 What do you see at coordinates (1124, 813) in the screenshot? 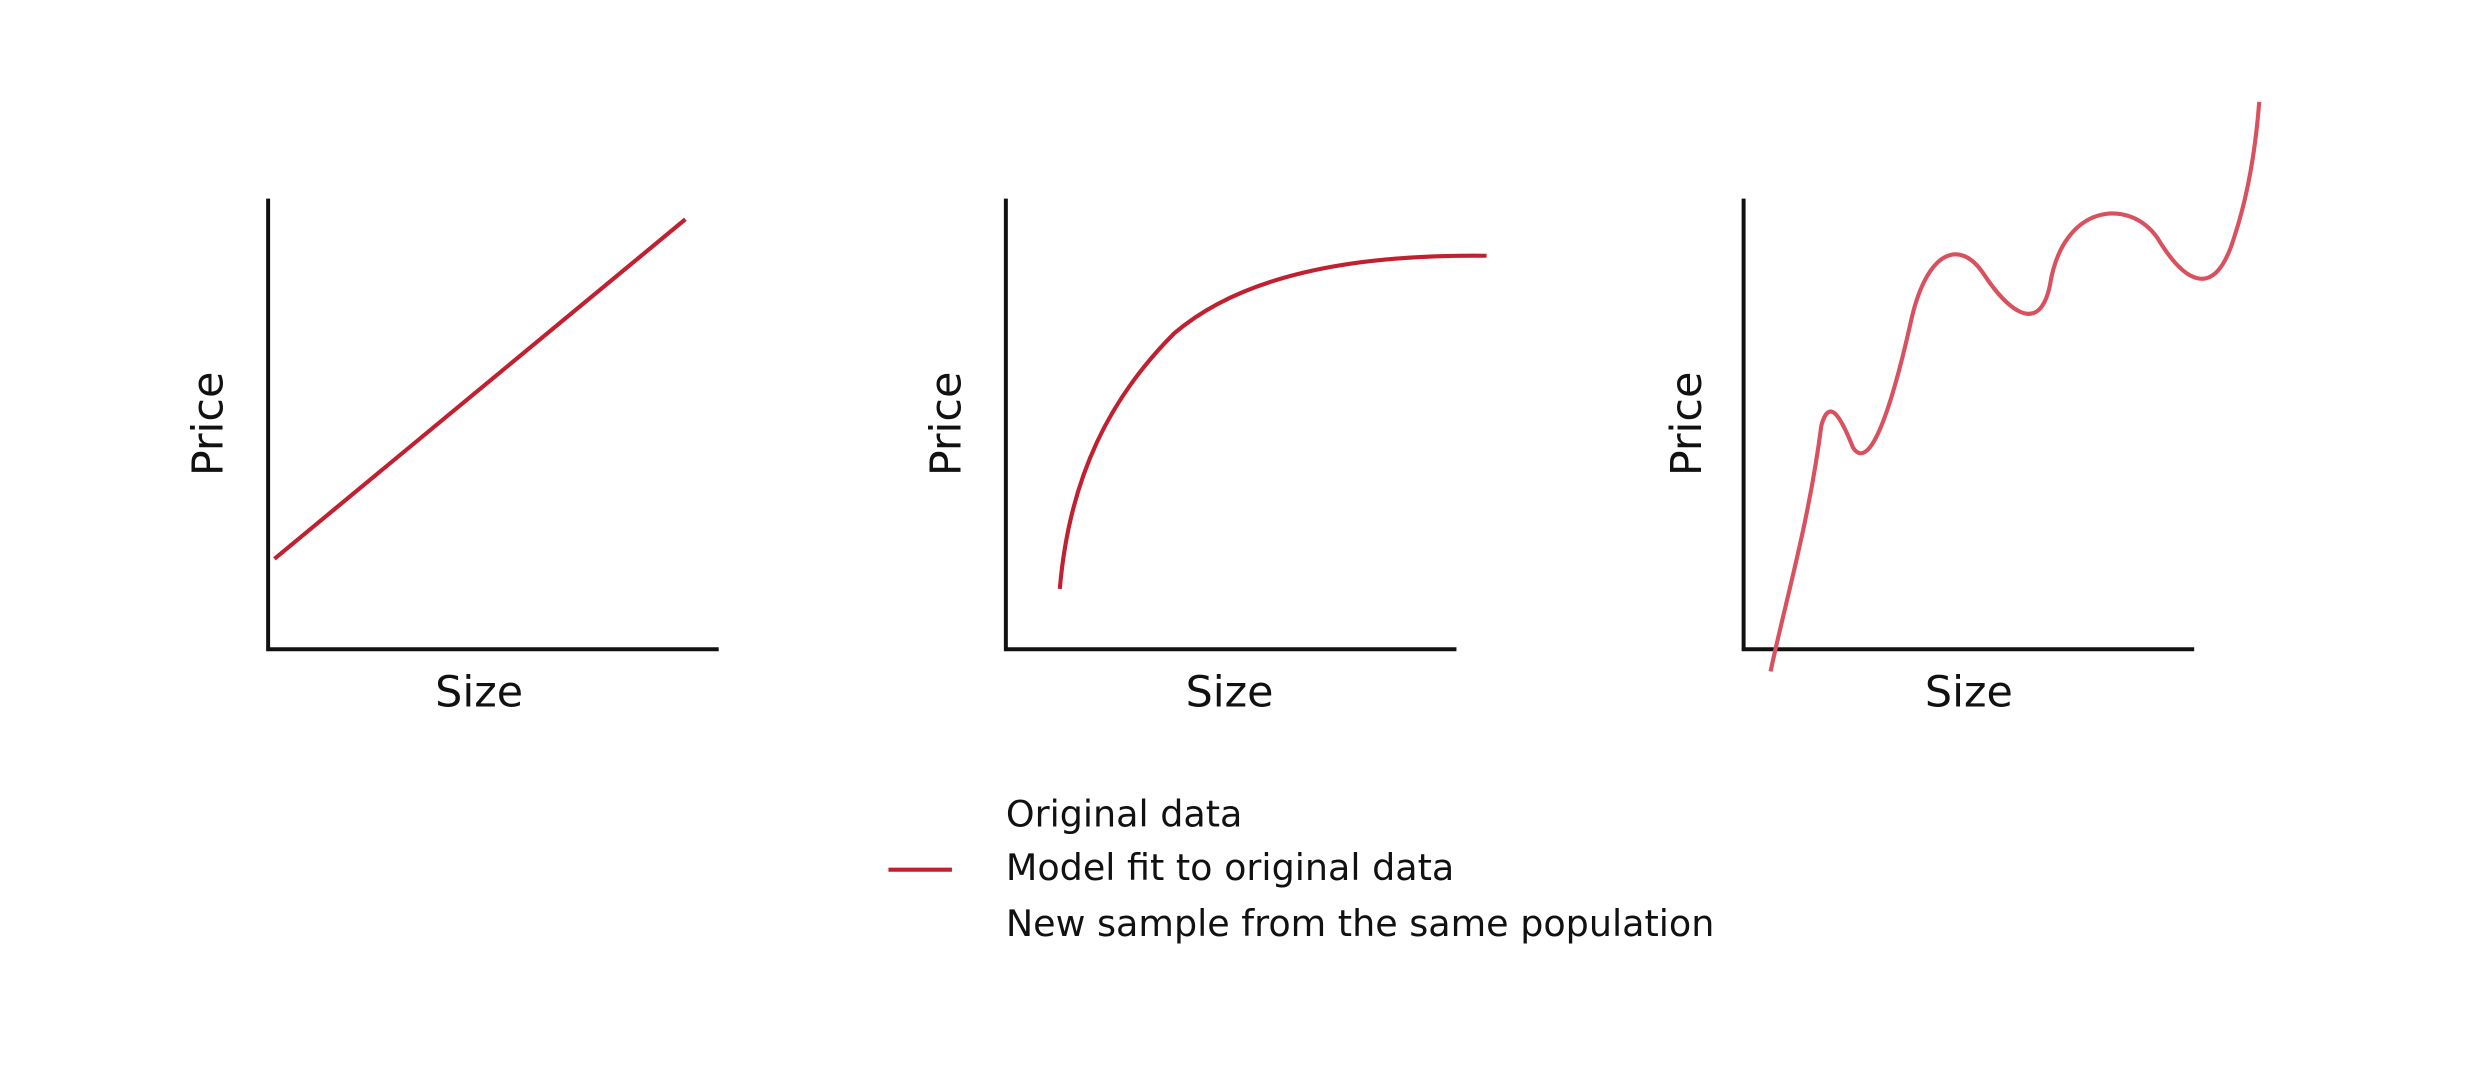
I see `legend-label: Original data` at bounding box center [1124, 813].